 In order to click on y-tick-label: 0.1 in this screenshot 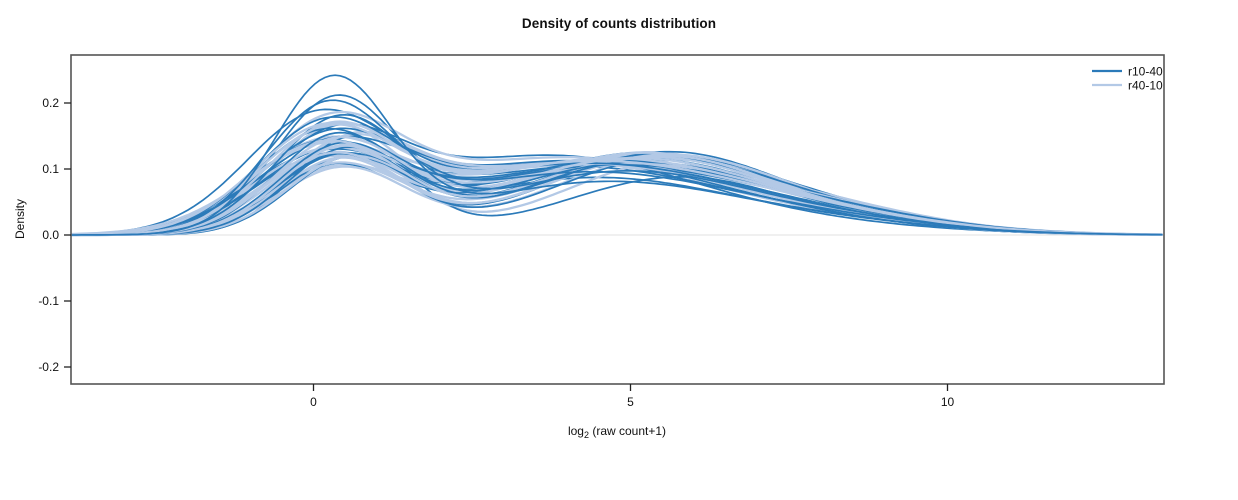, I will do `click(50, 169)`.